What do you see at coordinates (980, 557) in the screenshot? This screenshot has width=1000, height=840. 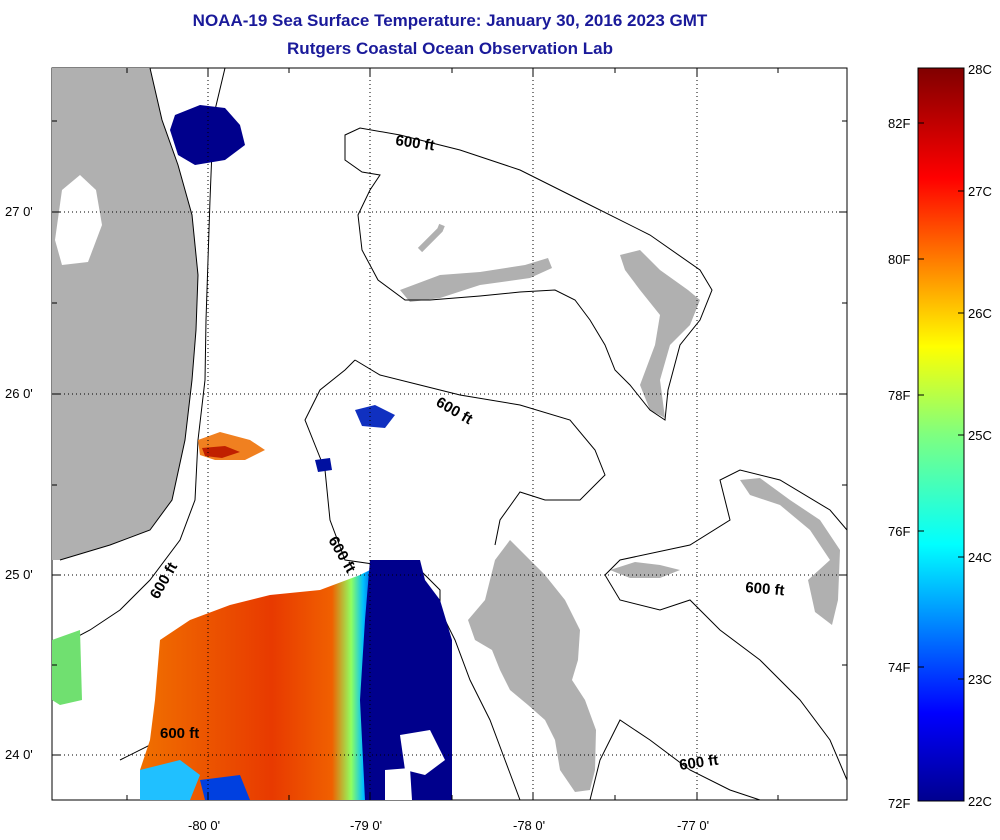 I see `colorbar-celsius-label: 24C` at bounding box center [980, 557].